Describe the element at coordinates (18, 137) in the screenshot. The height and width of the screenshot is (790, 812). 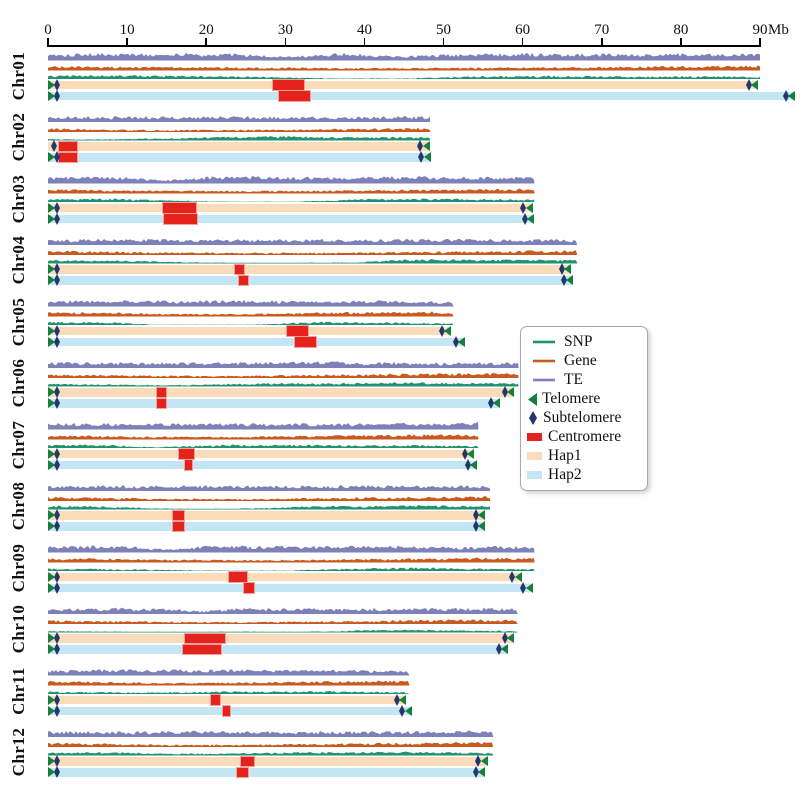
I see `chr-label: Chr02` at that location.